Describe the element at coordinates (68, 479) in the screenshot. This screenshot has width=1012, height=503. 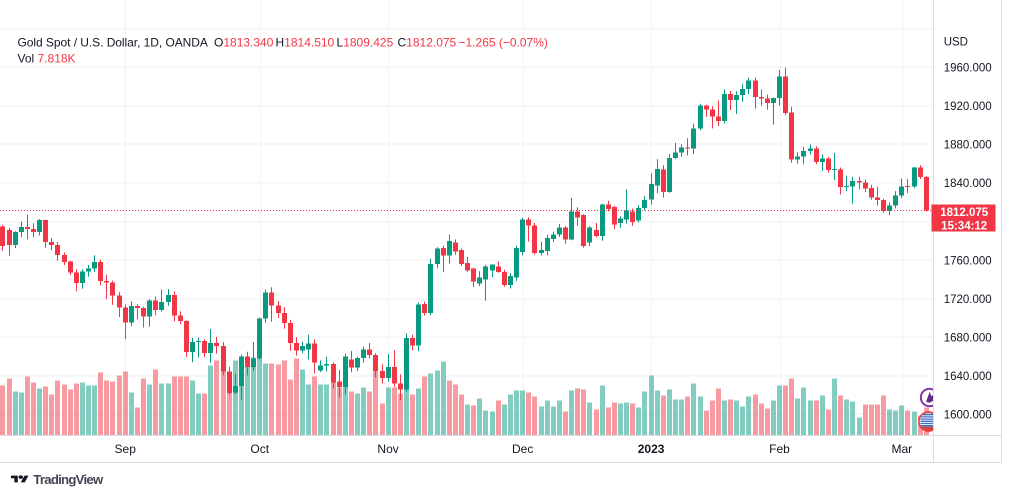
I see `svg-text: TradingView` at that location.